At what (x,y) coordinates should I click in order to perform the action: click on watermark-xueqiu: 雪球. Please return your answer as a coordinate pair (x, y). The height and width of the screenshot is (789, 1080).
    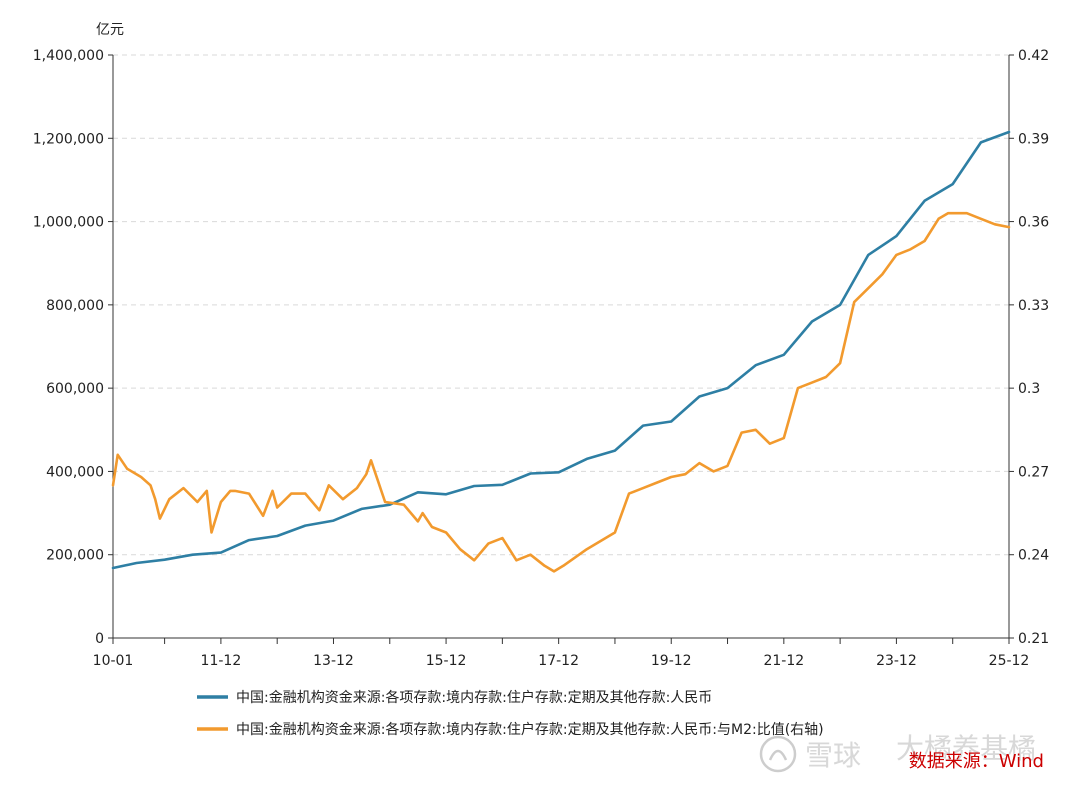
    Looking at the image, I should click on (833, 755).